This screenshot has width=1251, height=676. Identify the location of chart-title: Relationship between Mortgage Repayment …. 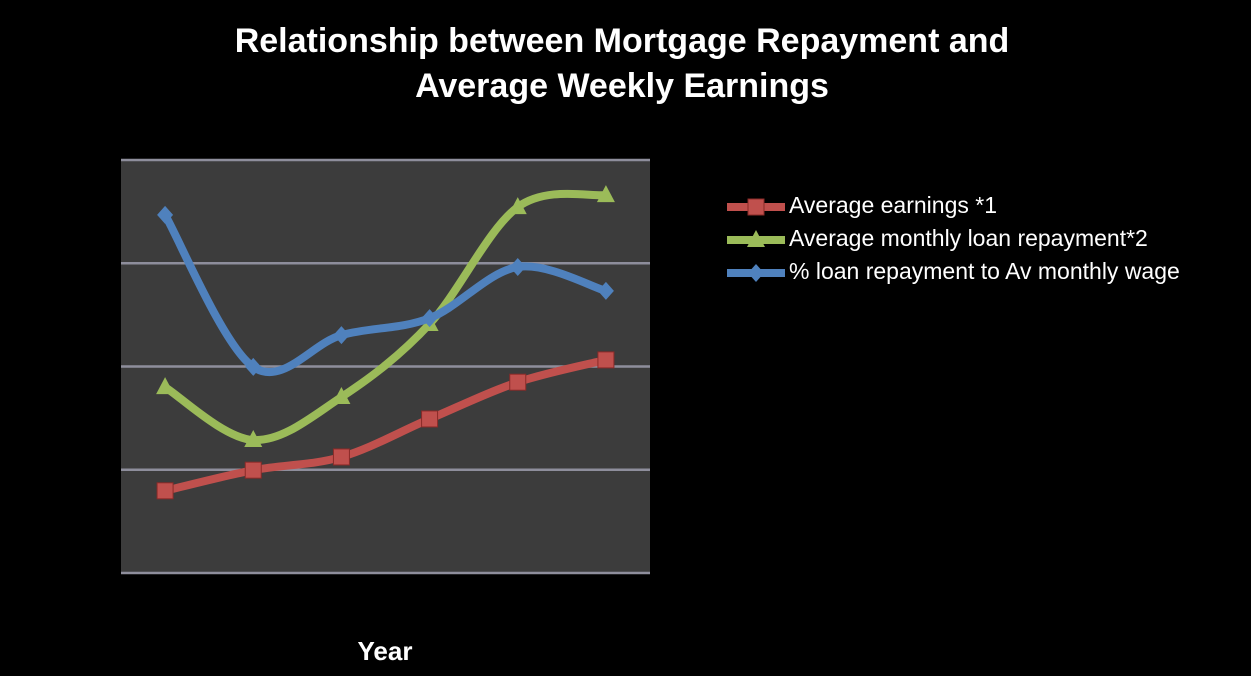
(622, 41).